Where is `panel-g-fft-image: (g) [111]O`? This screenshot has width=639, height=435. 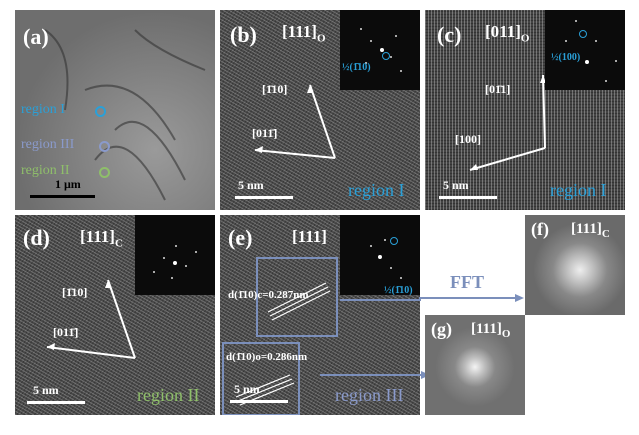 panel-g-fft-image: (g) [111]O is located at coordinates (475, 365).